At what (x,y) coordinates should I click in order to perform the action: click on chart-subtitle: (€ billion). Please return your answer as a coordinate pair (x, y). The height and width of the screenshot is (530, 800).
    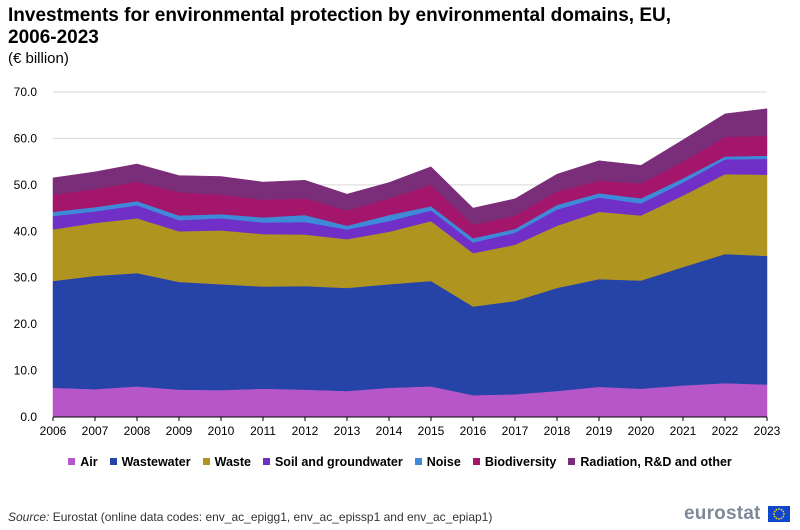
    Looking at the image, I should click on (38, 58).